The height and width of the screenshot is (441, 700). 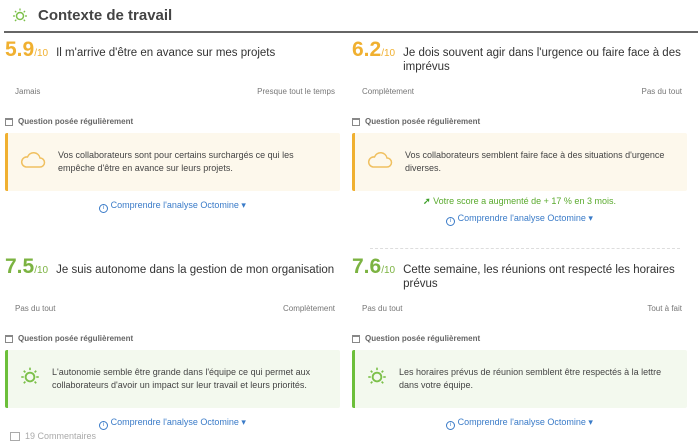 I want to click on scale-min: Complètement, so click(x=388, y=91).